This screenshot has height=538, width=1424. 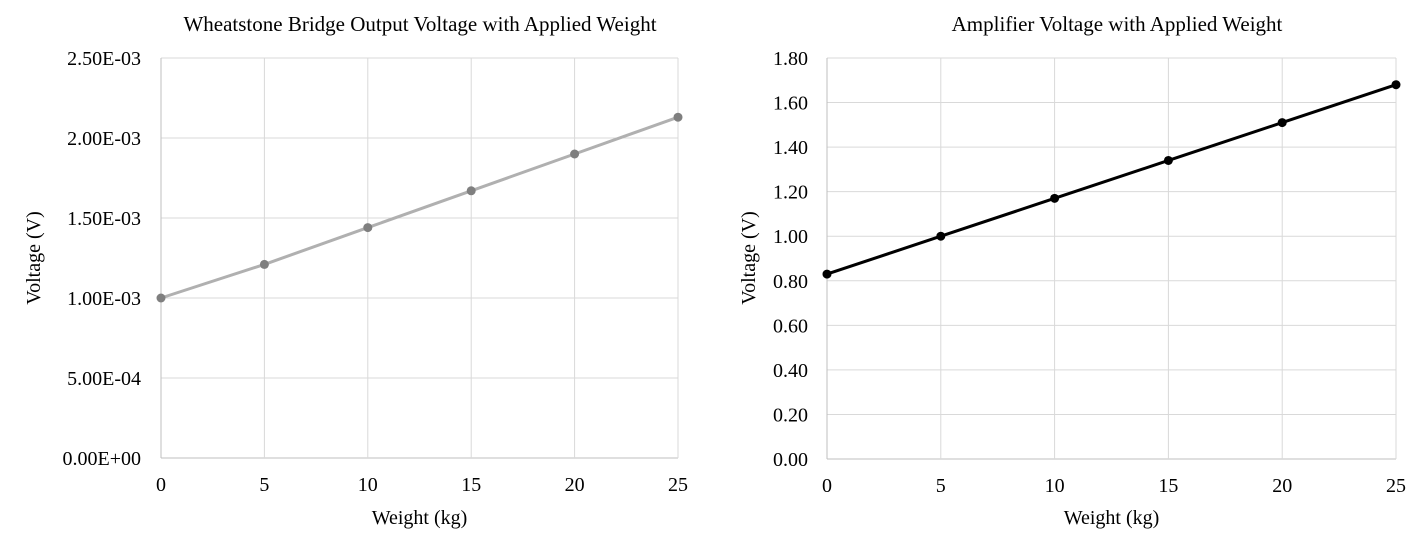 I want to click on y-tick-label: 0.20, so click(x=790, y=415).